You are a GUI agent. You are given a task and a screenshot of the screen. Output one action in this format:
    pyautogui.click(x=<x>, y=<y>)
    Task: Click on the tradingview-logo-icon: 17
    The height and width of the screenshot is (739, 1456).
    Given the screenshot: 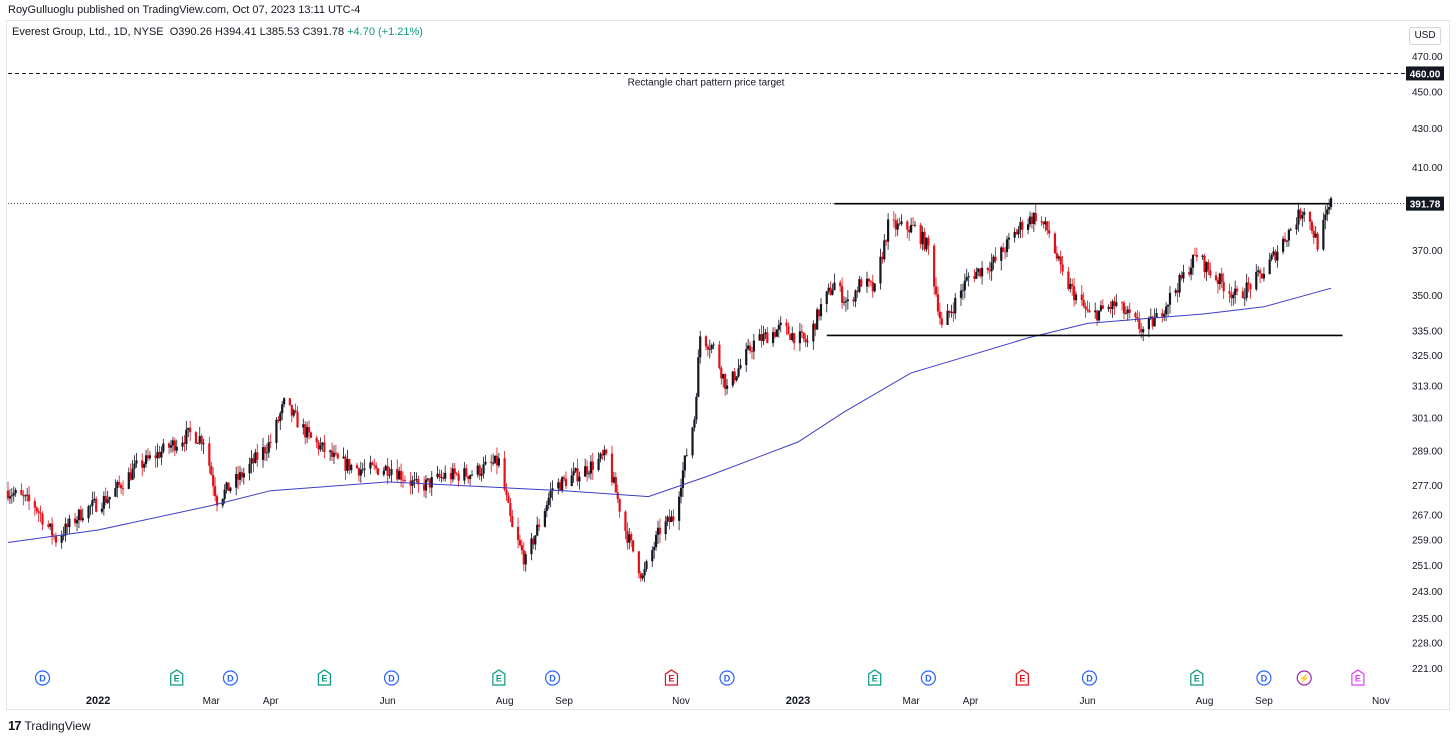 What is the action you would take?
    pyautogui.click(x=15, y=725)
    